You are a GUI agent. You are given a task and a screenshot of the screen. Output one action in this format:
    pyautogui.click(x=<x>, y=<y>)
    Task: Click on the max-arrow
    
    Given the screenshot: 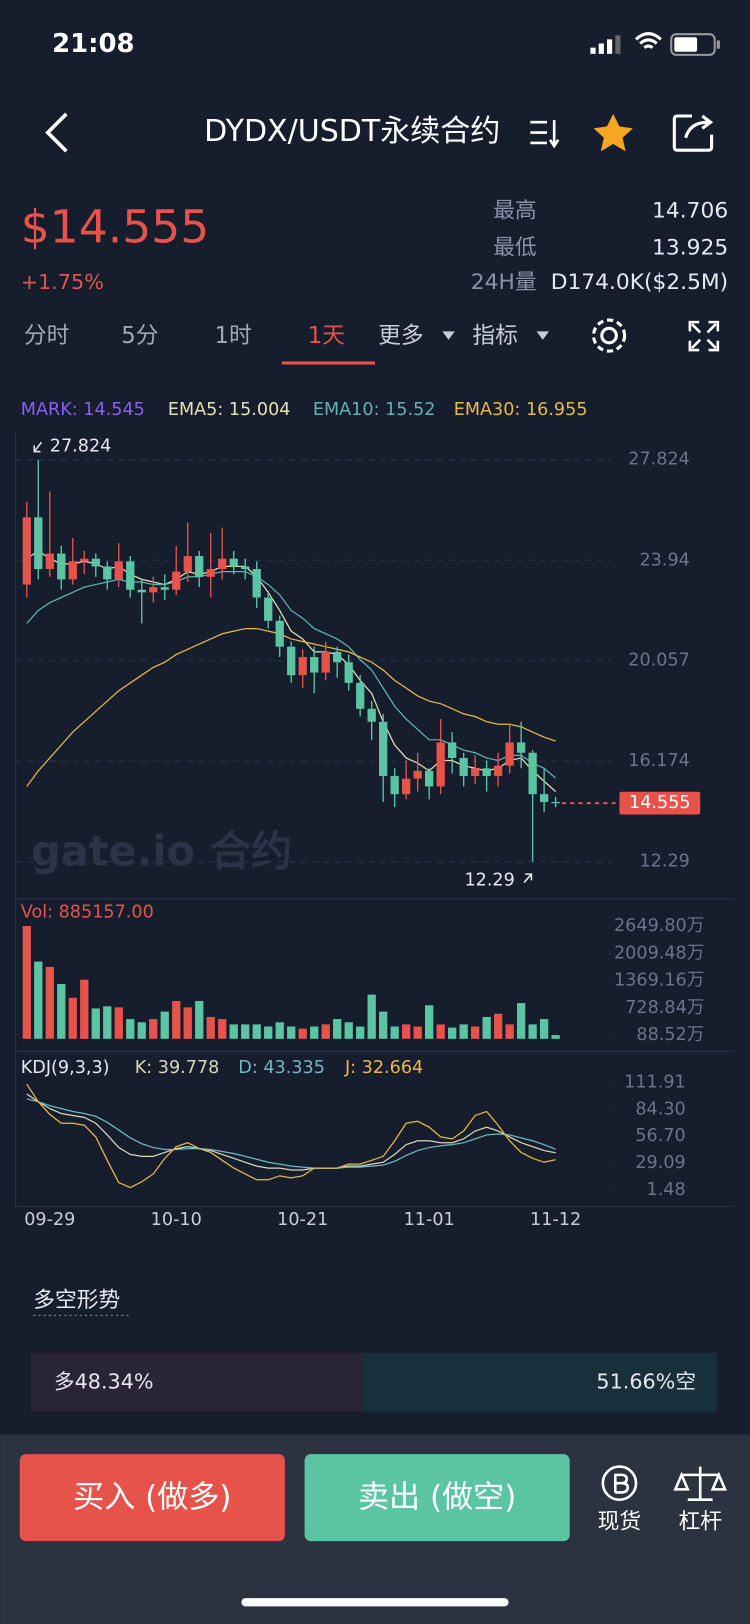 What is the action you would take?
    pyautogui.click(x=38, y=447)
    